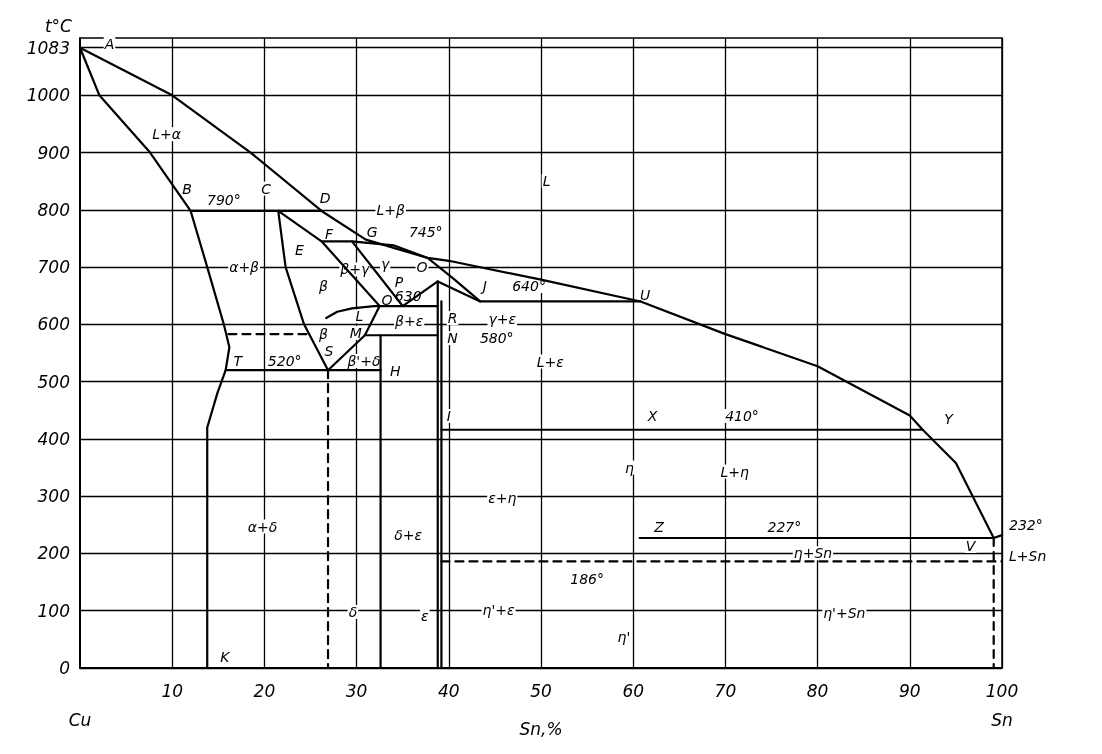 The image size is (1102, 754). I want to click on annotation: β+ε, so click(409, 320).